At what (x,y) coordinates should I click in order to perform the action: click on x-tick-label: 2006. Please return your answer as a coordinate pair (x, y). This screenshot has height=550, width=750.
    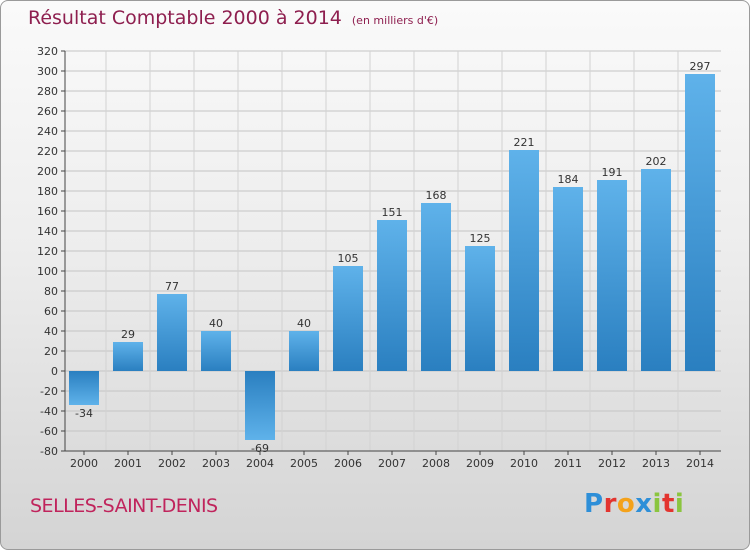
    Looking at the image, I should click on (348, 463).